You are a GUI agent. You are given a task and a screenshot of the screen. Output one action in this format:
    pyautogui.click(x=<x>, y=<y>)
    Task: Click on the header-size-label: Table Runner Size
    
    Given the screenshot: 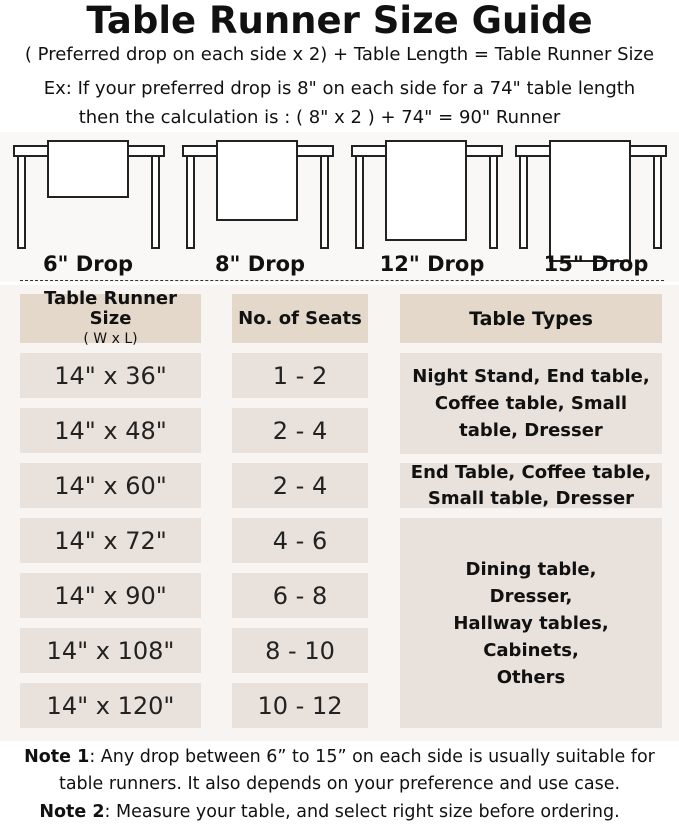 What is the action you would take?
    pyautogui.click(x=110, y=308)
    